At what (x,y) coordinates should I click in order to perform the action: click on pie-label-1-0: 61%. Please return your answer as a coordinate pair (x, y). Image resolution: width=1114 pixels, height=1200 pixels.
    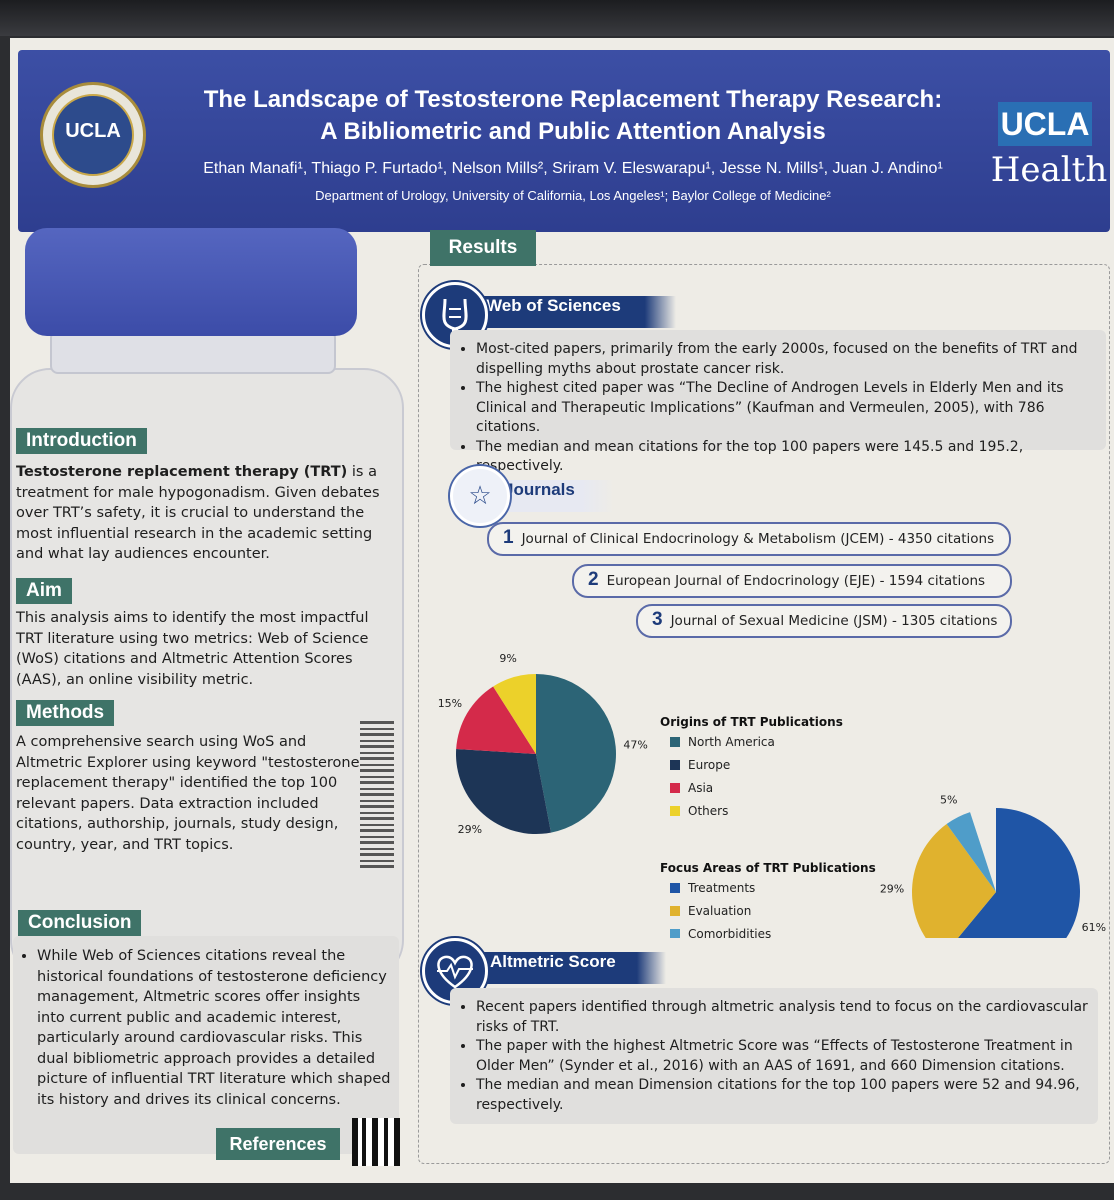
    Looking at the image, I should click on (1094, 927).